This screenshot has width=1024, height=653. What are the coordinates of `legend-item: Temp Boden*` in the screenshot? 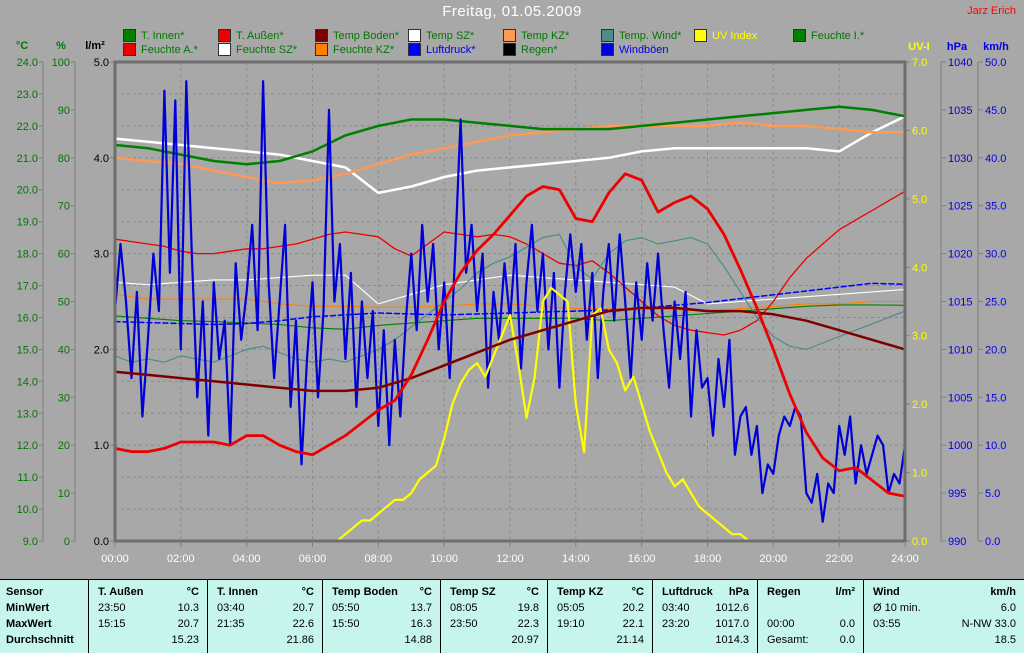 It's located at (357, 35).